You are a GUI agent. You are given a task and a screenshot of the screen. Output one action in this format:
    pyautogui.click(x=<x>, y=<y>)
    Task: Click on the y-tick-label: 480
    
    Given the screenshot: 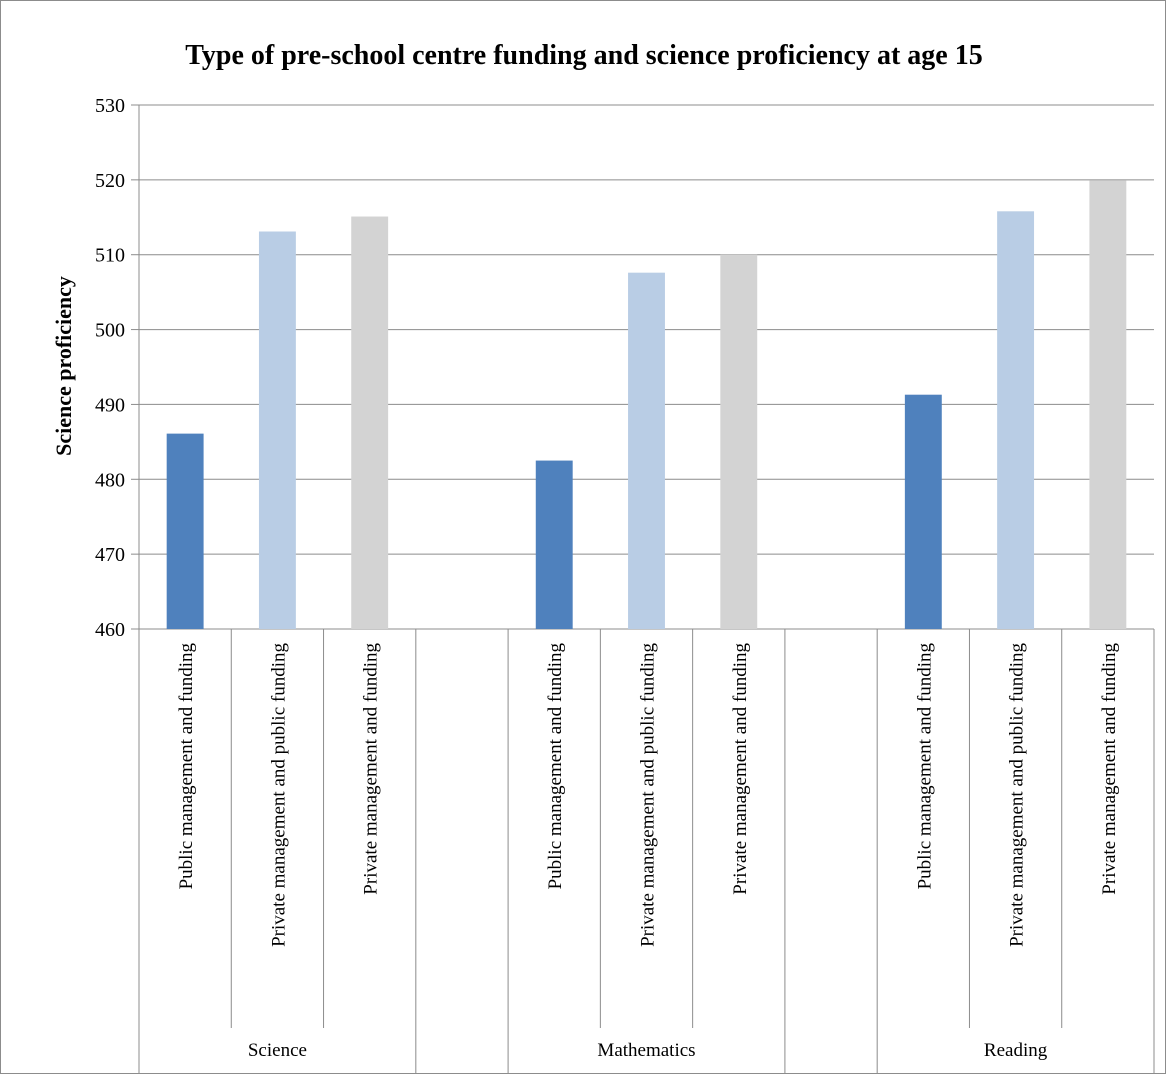 What is the action you would take?
    pyautogui.click(x=110, y=480)
    